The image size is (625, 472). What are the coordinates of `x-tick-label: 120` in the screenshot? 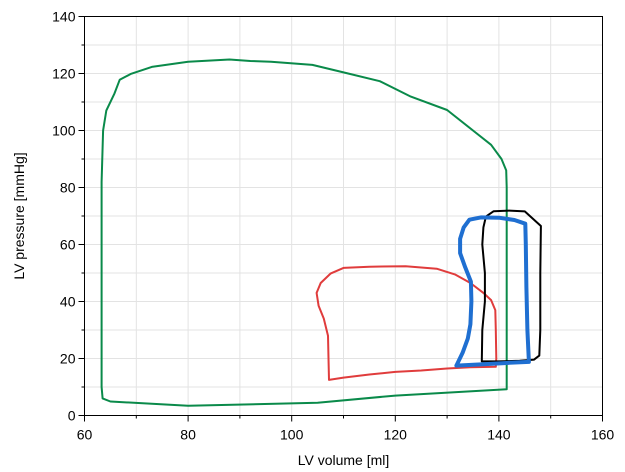 It's located at (396, 435).